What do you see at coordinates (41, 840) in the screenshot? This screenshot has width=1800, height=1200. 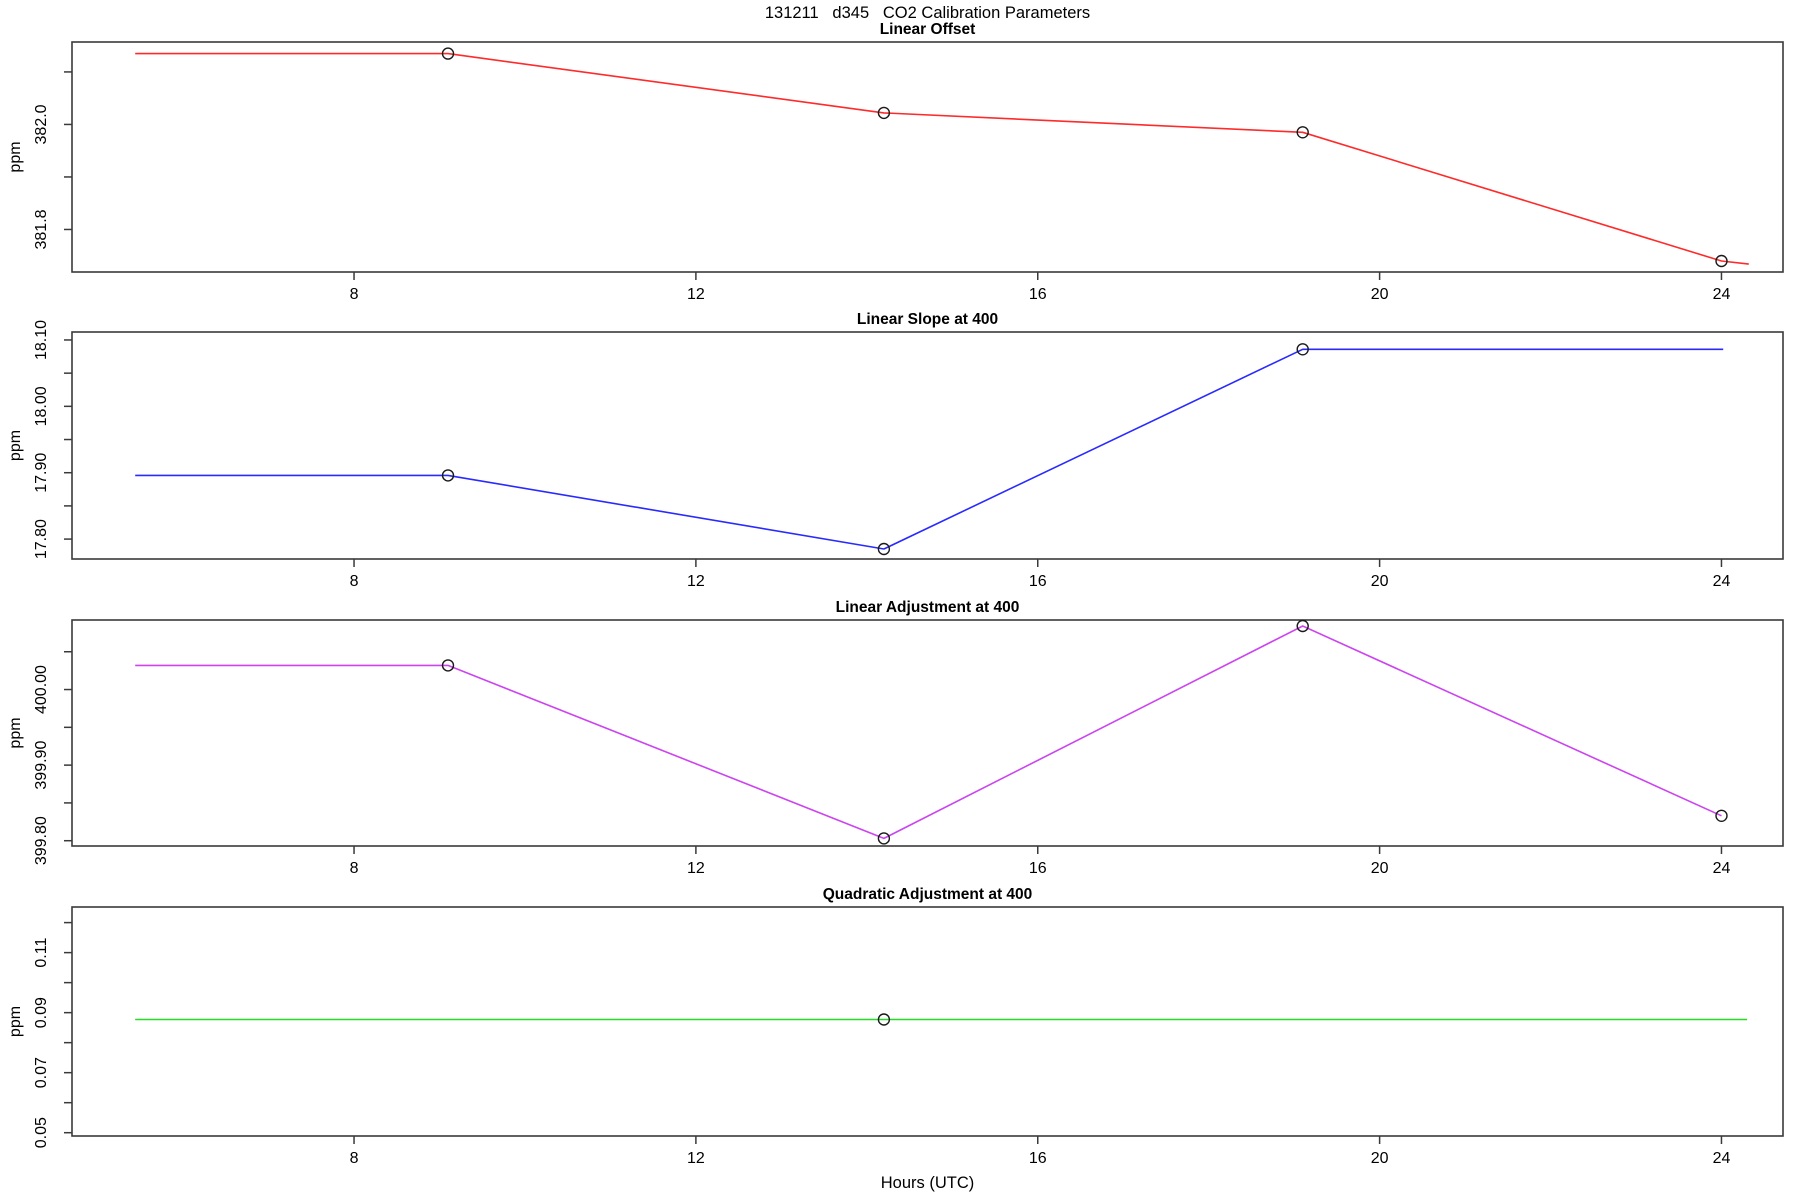 I see `y-tick-label: 399.80` at bounding box center [41, 840].